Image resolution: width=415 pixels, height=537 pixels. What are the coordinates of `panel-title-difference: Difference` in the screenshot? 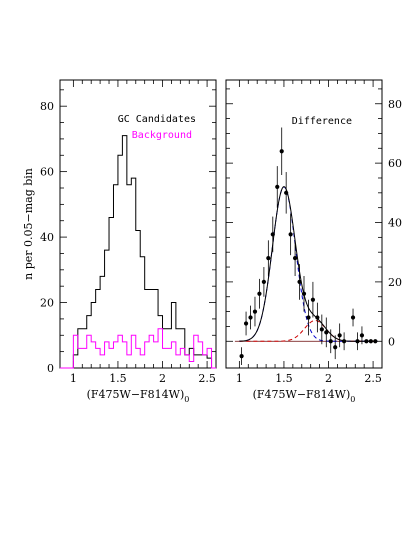 It's located at (322, 121).